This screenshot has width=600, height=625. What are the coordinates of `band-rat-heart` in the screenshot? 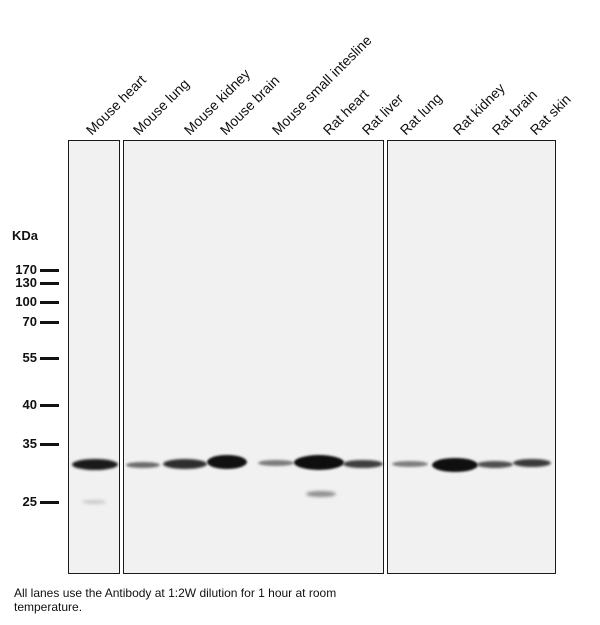 It's located at (319, 462).